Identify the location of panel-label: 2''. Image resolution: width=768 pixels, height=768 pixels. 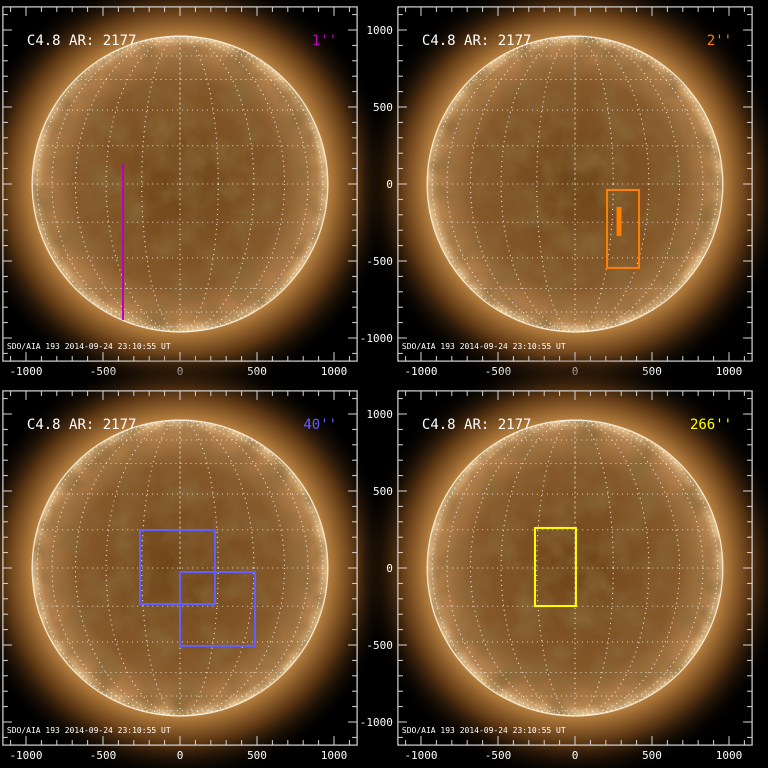
(719, 41).